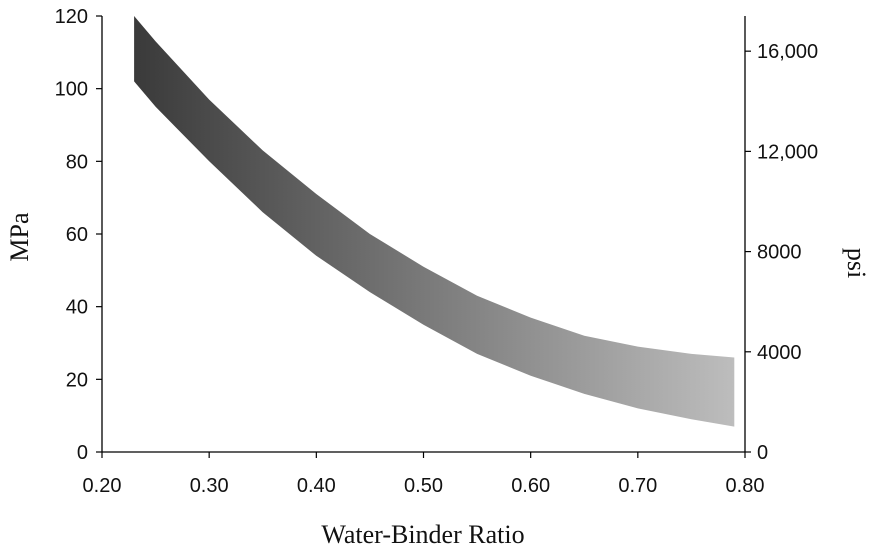  I want to click on right-y-tick-label: 16,000, so click(787, 52).